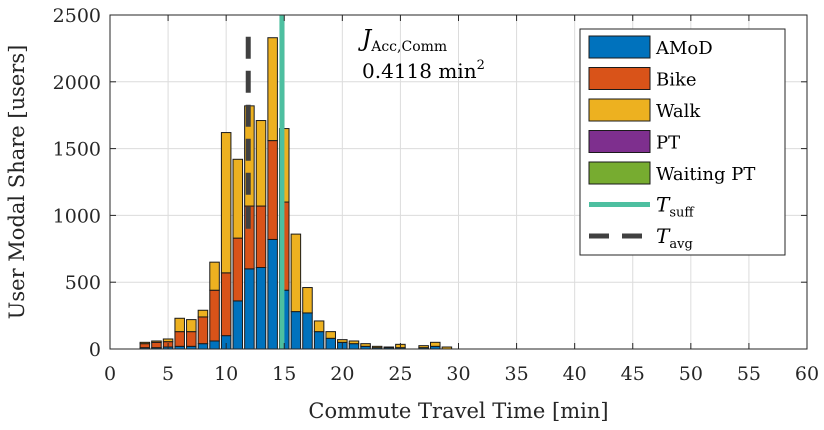 Image resolution: width=824 pixels, height=430 pixels. Describe the element at coordinates (668, 143) in the screenshot. I see `legend-label-pt: PT` at that location.